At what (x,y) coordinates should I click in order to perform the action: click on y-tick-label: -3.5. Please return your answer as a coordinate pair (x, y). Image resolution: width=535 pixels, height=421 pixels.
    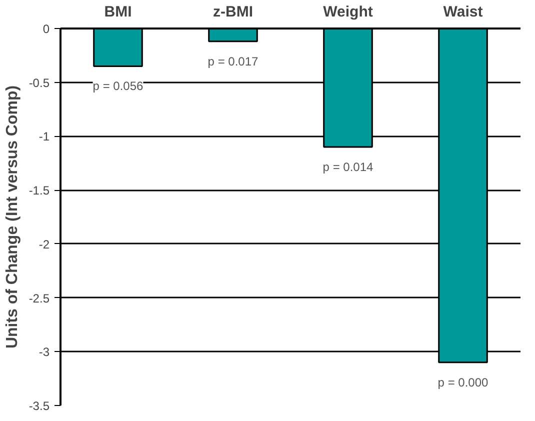
    Looking at the image, I should click on (39, 406).